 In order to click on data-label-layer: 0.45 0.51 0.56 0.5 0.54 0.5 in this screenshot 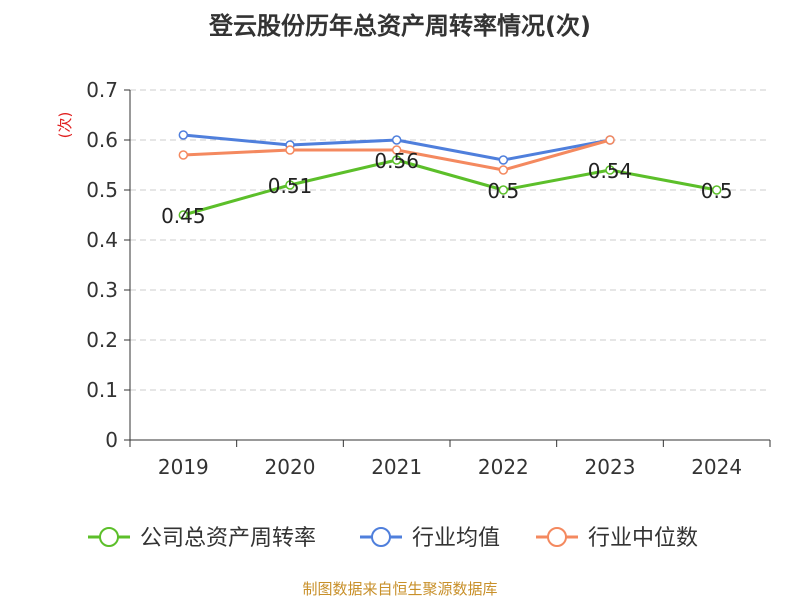, I will do `click(447, 188)`.